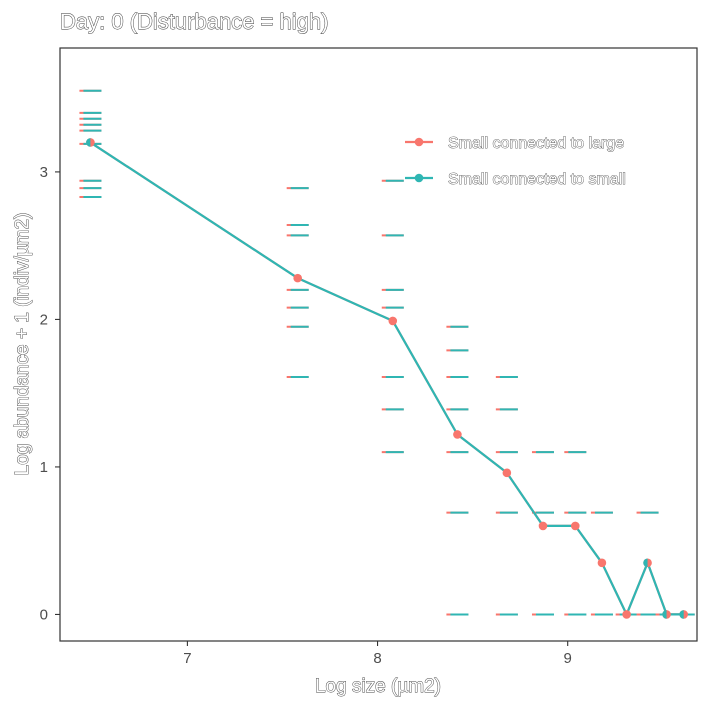 Image resolution: width=708 pixels, height=708 pixels. I want to click on legend-label-1: Small connected to small, so click(537, 179).